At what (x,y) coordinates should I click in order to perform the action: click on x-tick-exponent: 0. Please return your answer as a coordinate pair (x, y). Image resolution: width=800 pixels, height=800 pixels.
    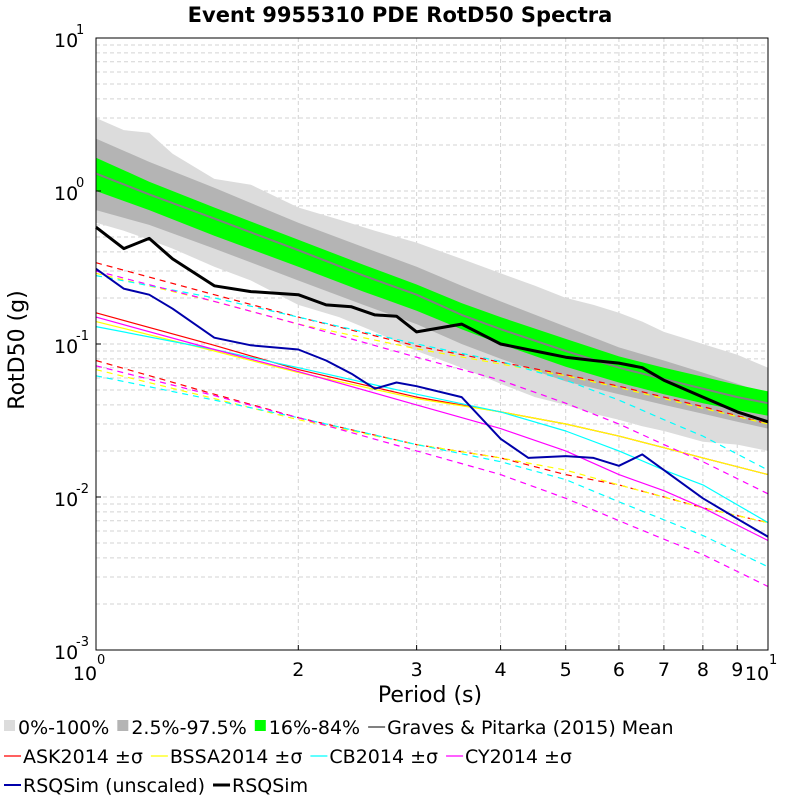
    Looking at the image, I should click on (101, 660).